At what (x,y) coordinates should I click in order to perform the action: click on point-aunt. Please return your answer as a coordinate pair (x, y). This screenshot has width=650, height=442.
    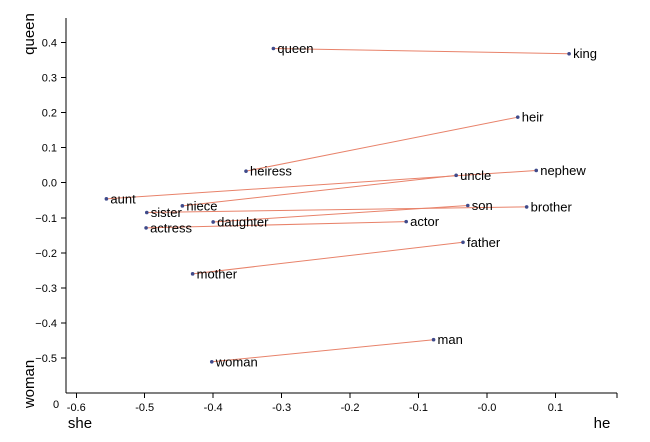
    Looking at the image, I should click on (106, 199).